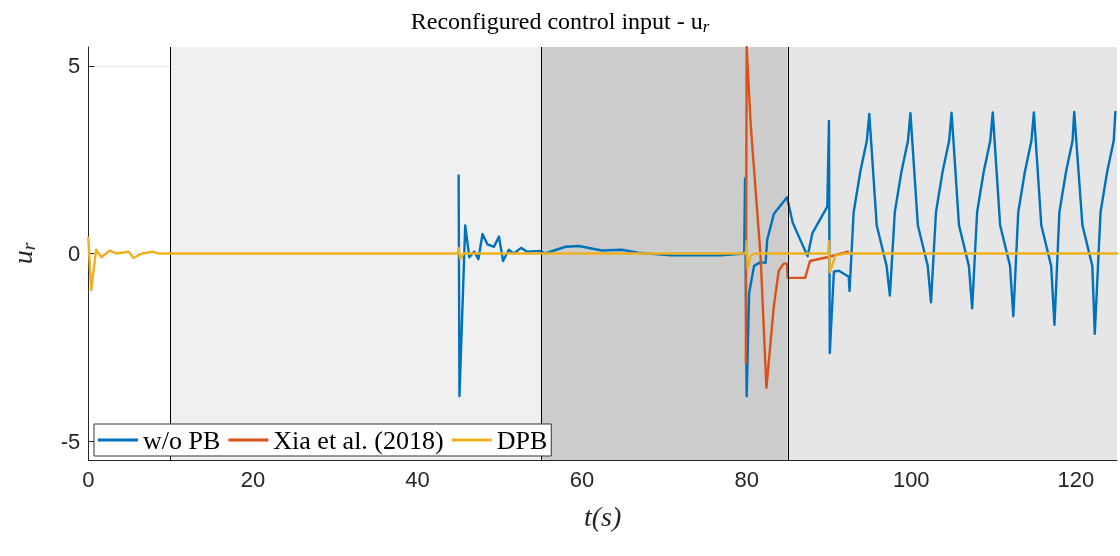  What do you see at coordinates (74, 66) in the screenshot?
I see `y-tick-label: 5` at bounding box center [74, 66].